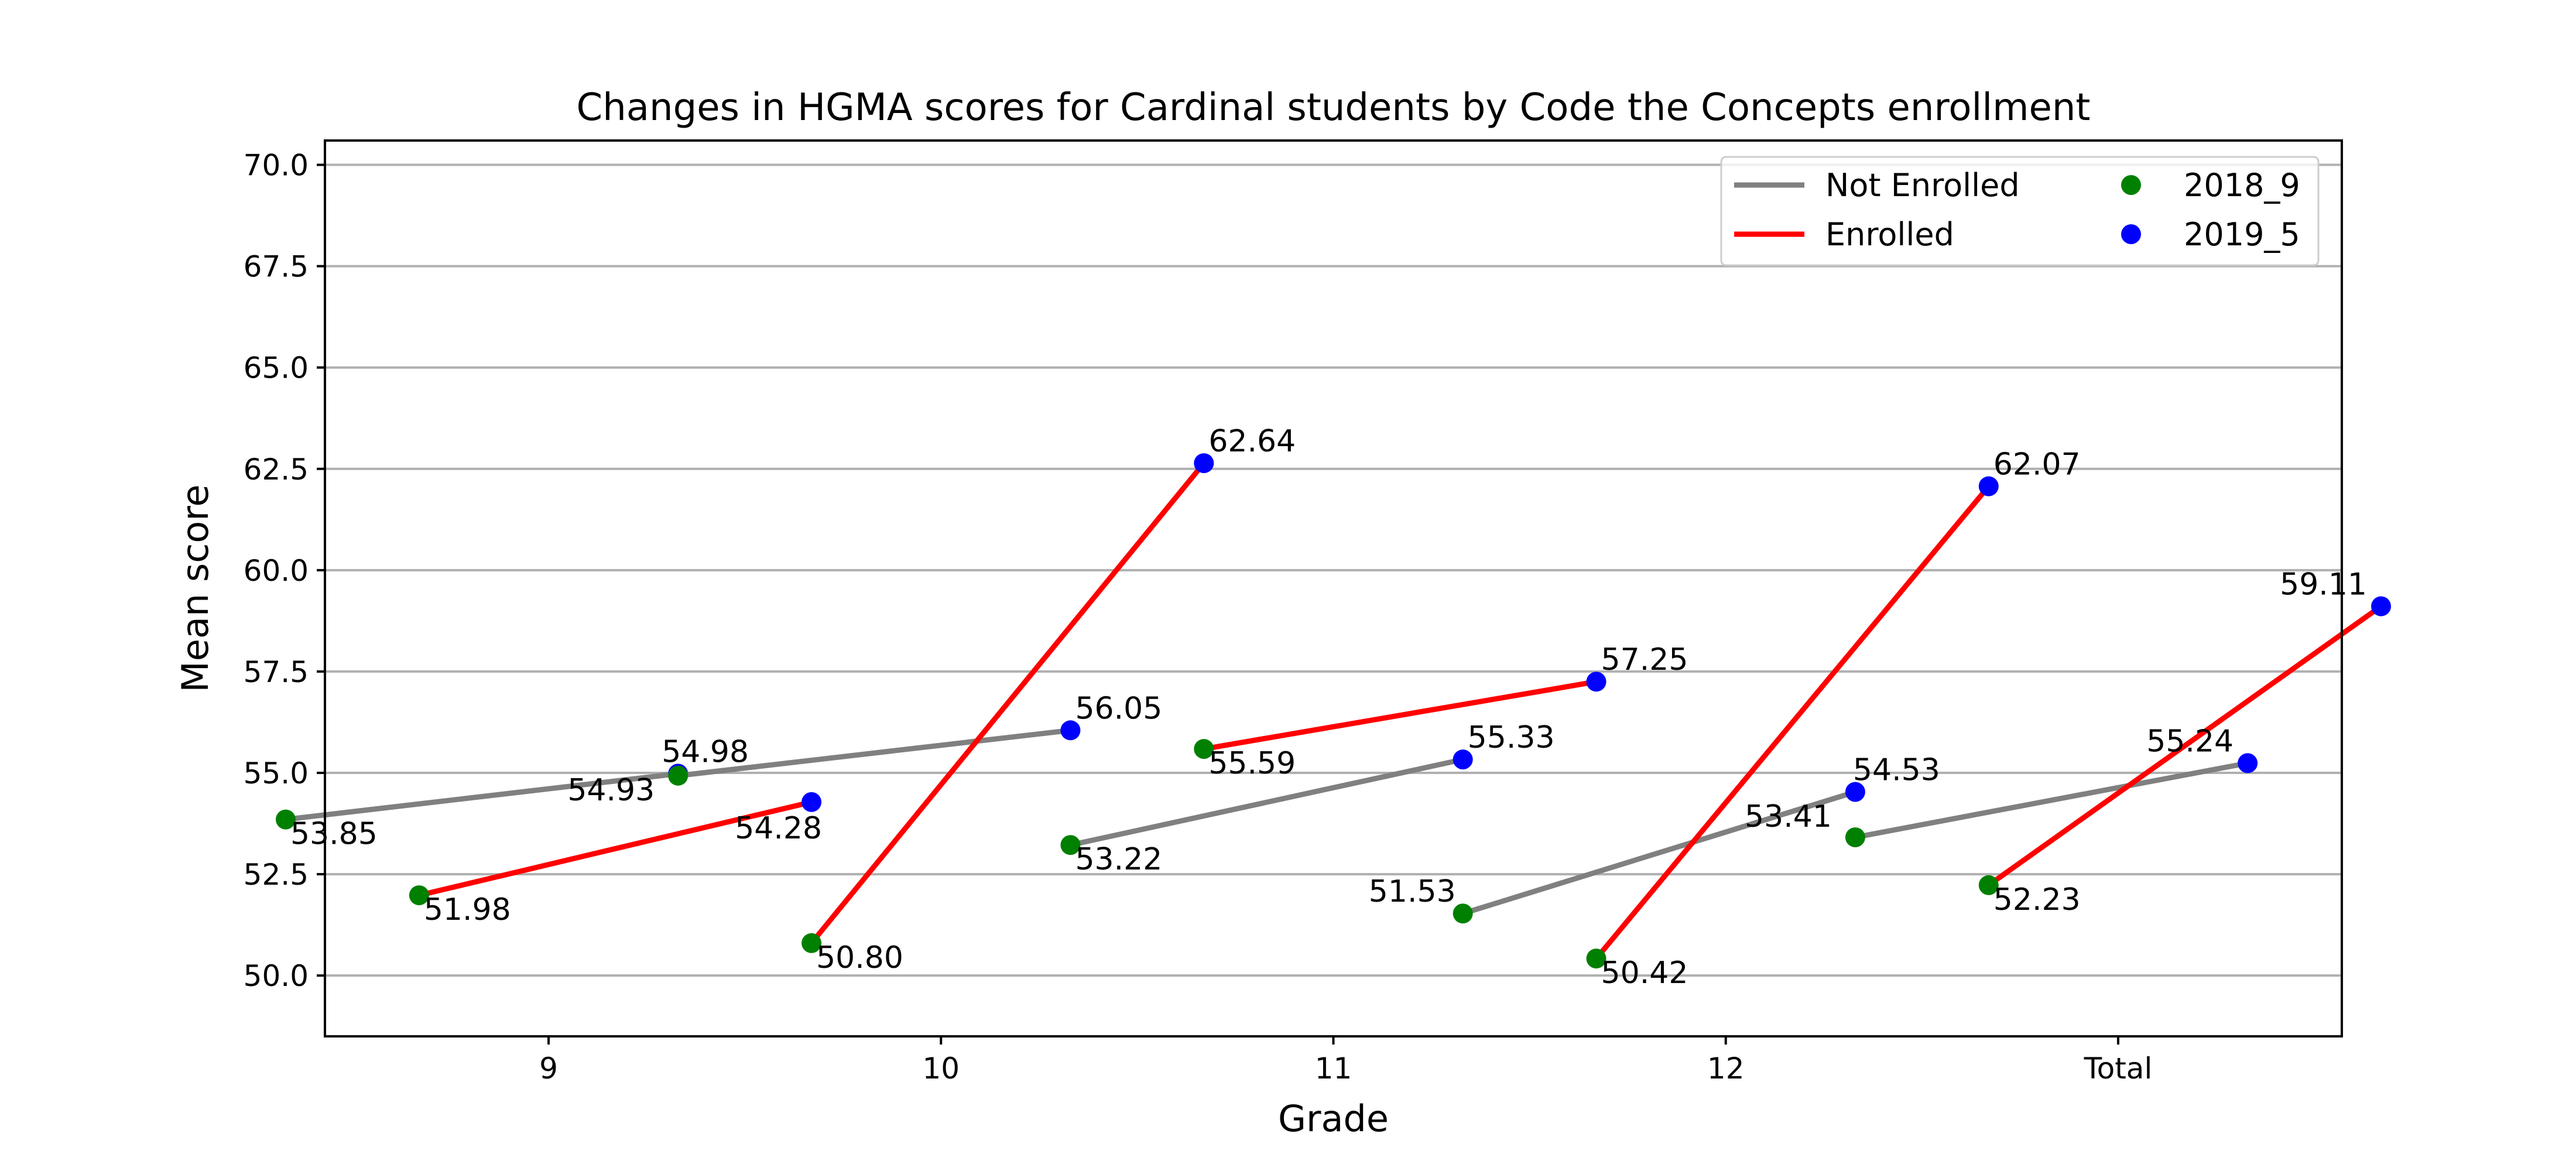  Describe the element at coordinates (859, 957) in the screenshot. I see `data-label: 50.80` at that location.